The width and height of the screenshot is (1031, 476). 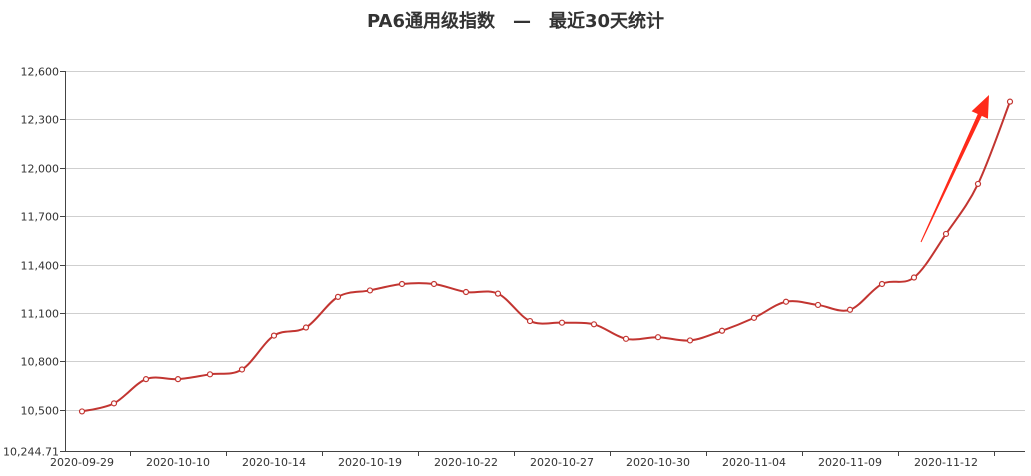 I want to click on y-tick-label: 12,600, so click(x=40, y=72).